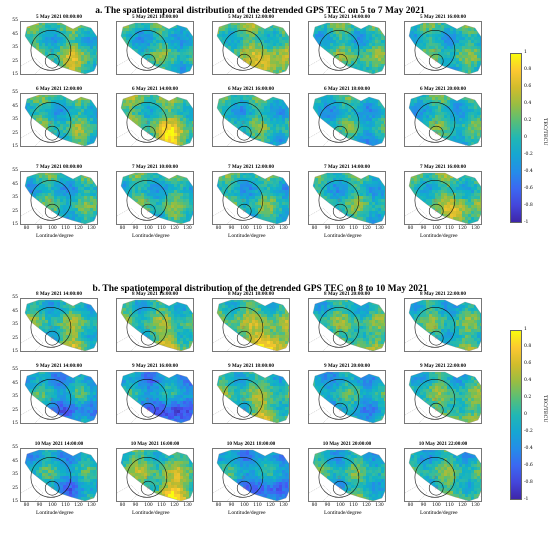 The image size is (550, 540). What do you see at coordinates (442, 124) in the screenshot?
I see `map-panel: 6 May 2021 20:00:00 ☆ ☆` at bounding box center [442, 124].